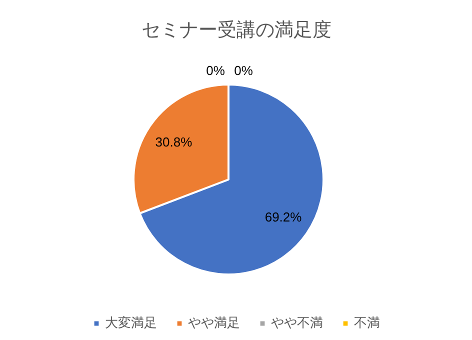  What do you see at coordinates (297, 323) in the screenshot?
I see `legend-label: やや不満` at bounding box center [297, 323].